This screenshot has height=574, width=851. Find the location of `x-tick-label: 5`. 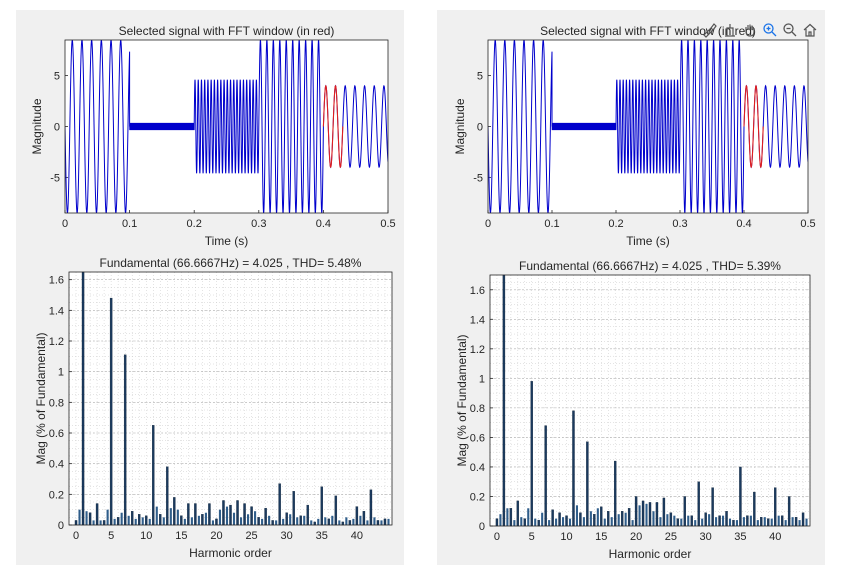

x-tick-label: 5 is located at coordinates (532, 537).